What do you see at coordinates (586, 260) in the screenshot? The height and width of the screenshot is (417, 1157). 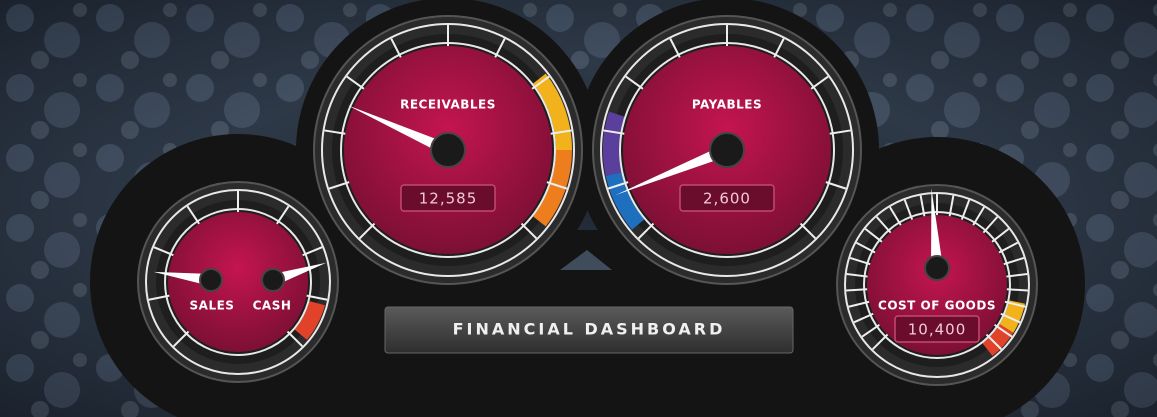 I see `notch` at bounding box center [586, 260].